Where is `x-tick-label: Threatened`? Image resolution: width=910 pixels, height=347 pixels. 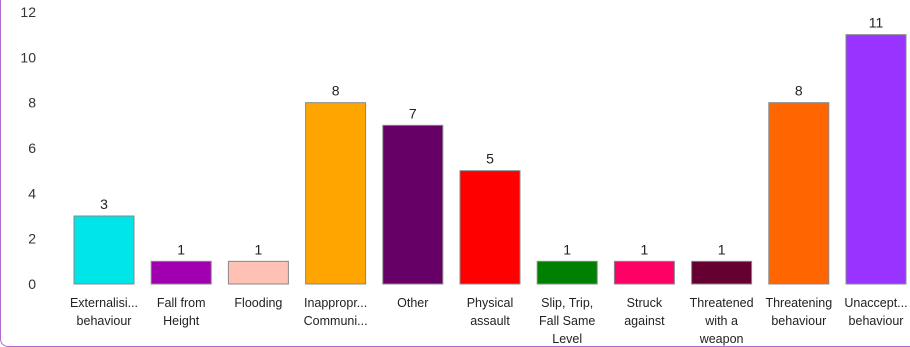
x-tick-label: Threatened is located at coordinates (722, 303).